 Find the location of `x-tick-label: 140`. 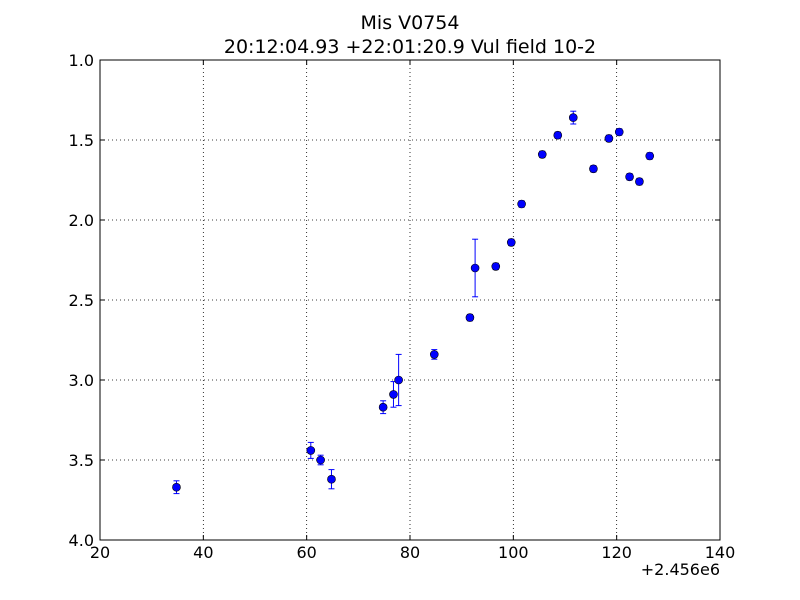

x-tick-label: 140 is located at coordinates (720, 552).